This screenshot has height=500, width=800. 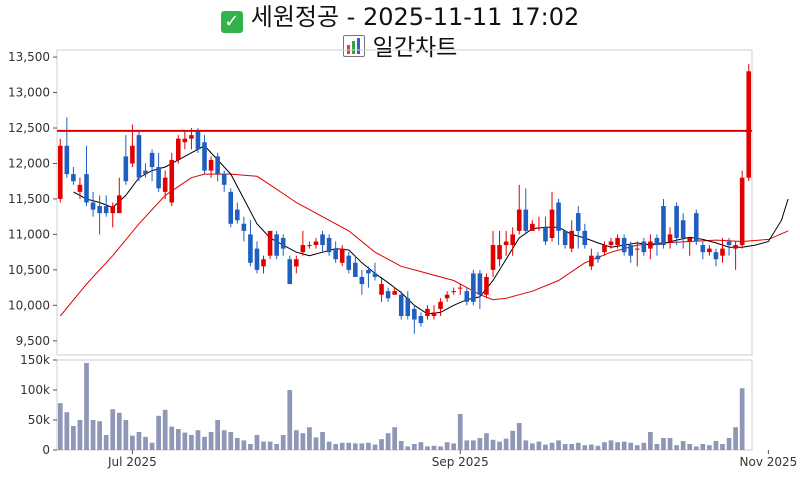 What do you see at coordinates (353, 46) in the screenshot?
I see `bar-chart-icon` at bounding box center [353, 46].